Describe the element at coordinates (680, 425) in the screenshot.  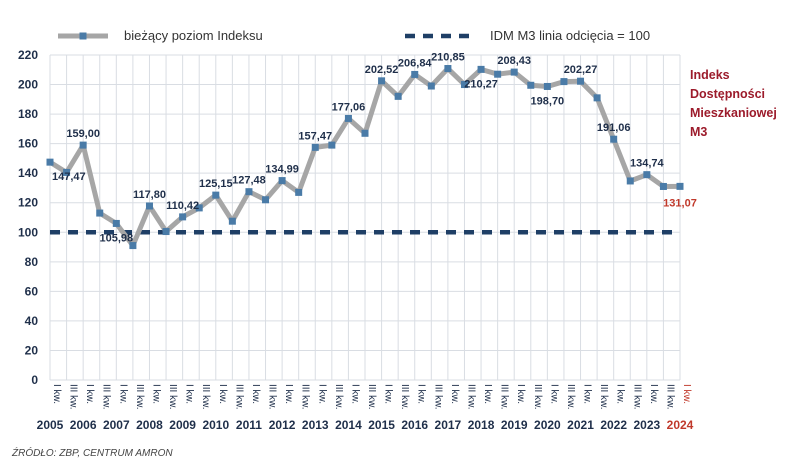
I see `x-year-label: 2024` at that location.